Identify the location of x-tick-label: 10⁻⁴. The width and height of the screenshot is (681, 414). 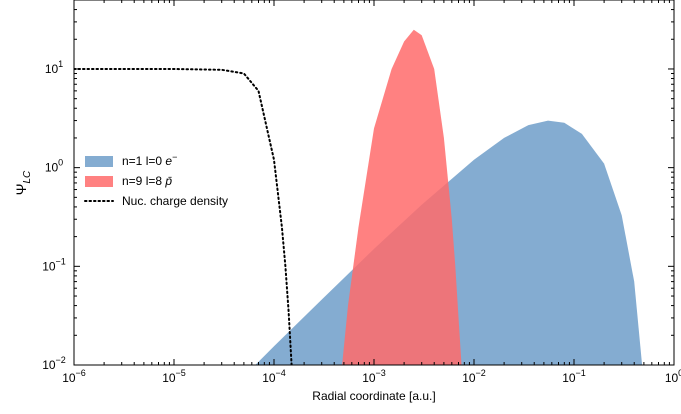
(274, 376).